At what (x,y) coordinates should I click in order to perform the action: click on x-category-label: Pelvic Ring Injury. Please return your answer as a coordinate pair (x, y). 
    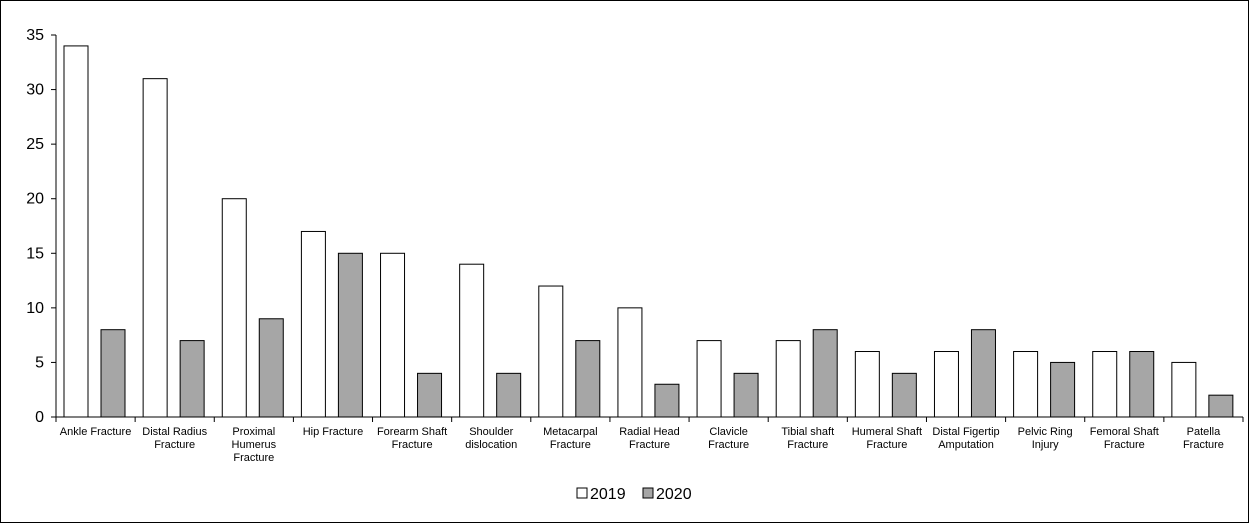
    Looking at the image, I should click on (1045, 438).